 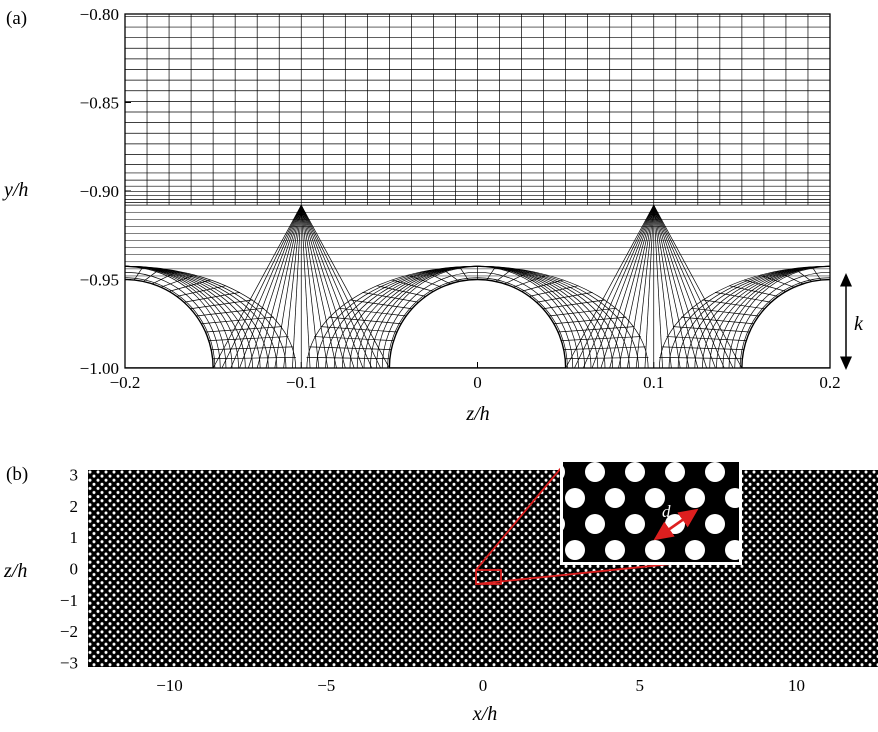 I want to click on a-ytick-label: −0.90, so click(x=99, y=191).